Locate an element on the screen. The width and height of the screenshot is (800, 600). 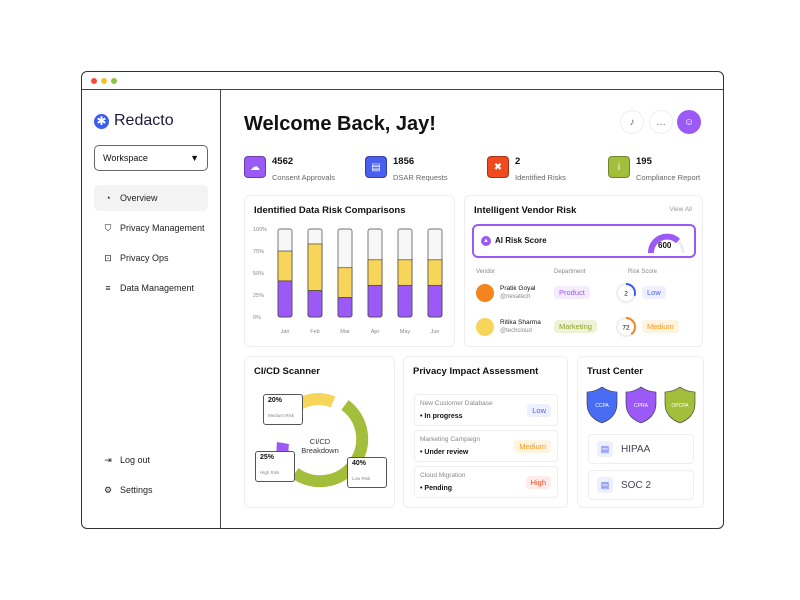
svg-text: 72 is located at coordinates (626, 328).